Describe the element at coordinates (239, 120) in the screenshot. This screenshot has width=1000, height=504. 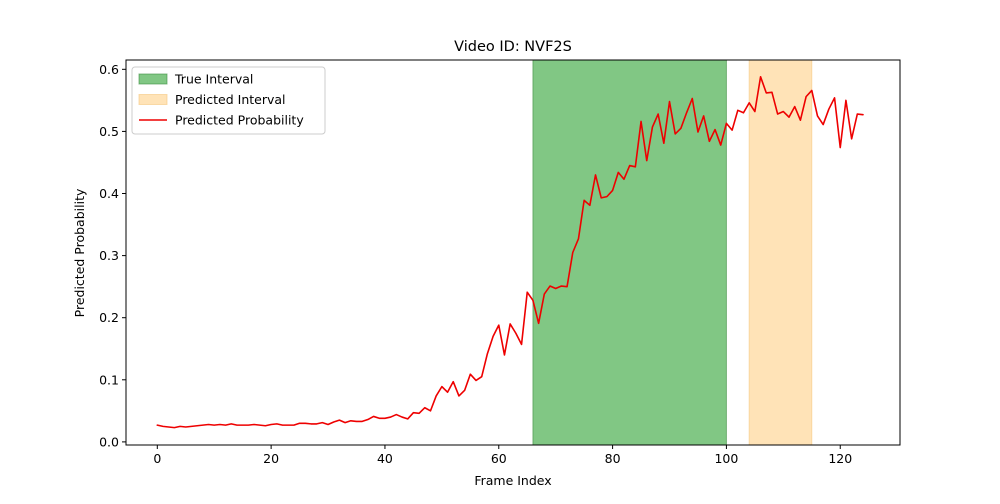
I see `legend-label: Predicted Probability` at that location.